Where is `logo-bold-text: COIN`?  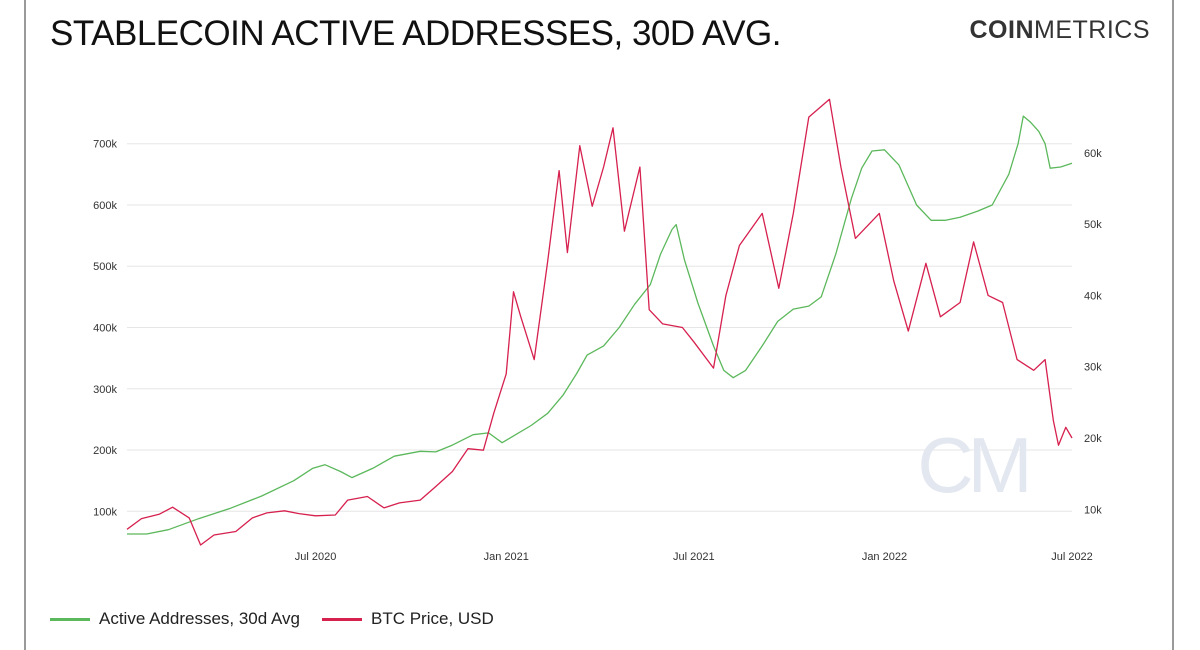
logo-bold-text: COIN is located at coordinates (1001, 30).